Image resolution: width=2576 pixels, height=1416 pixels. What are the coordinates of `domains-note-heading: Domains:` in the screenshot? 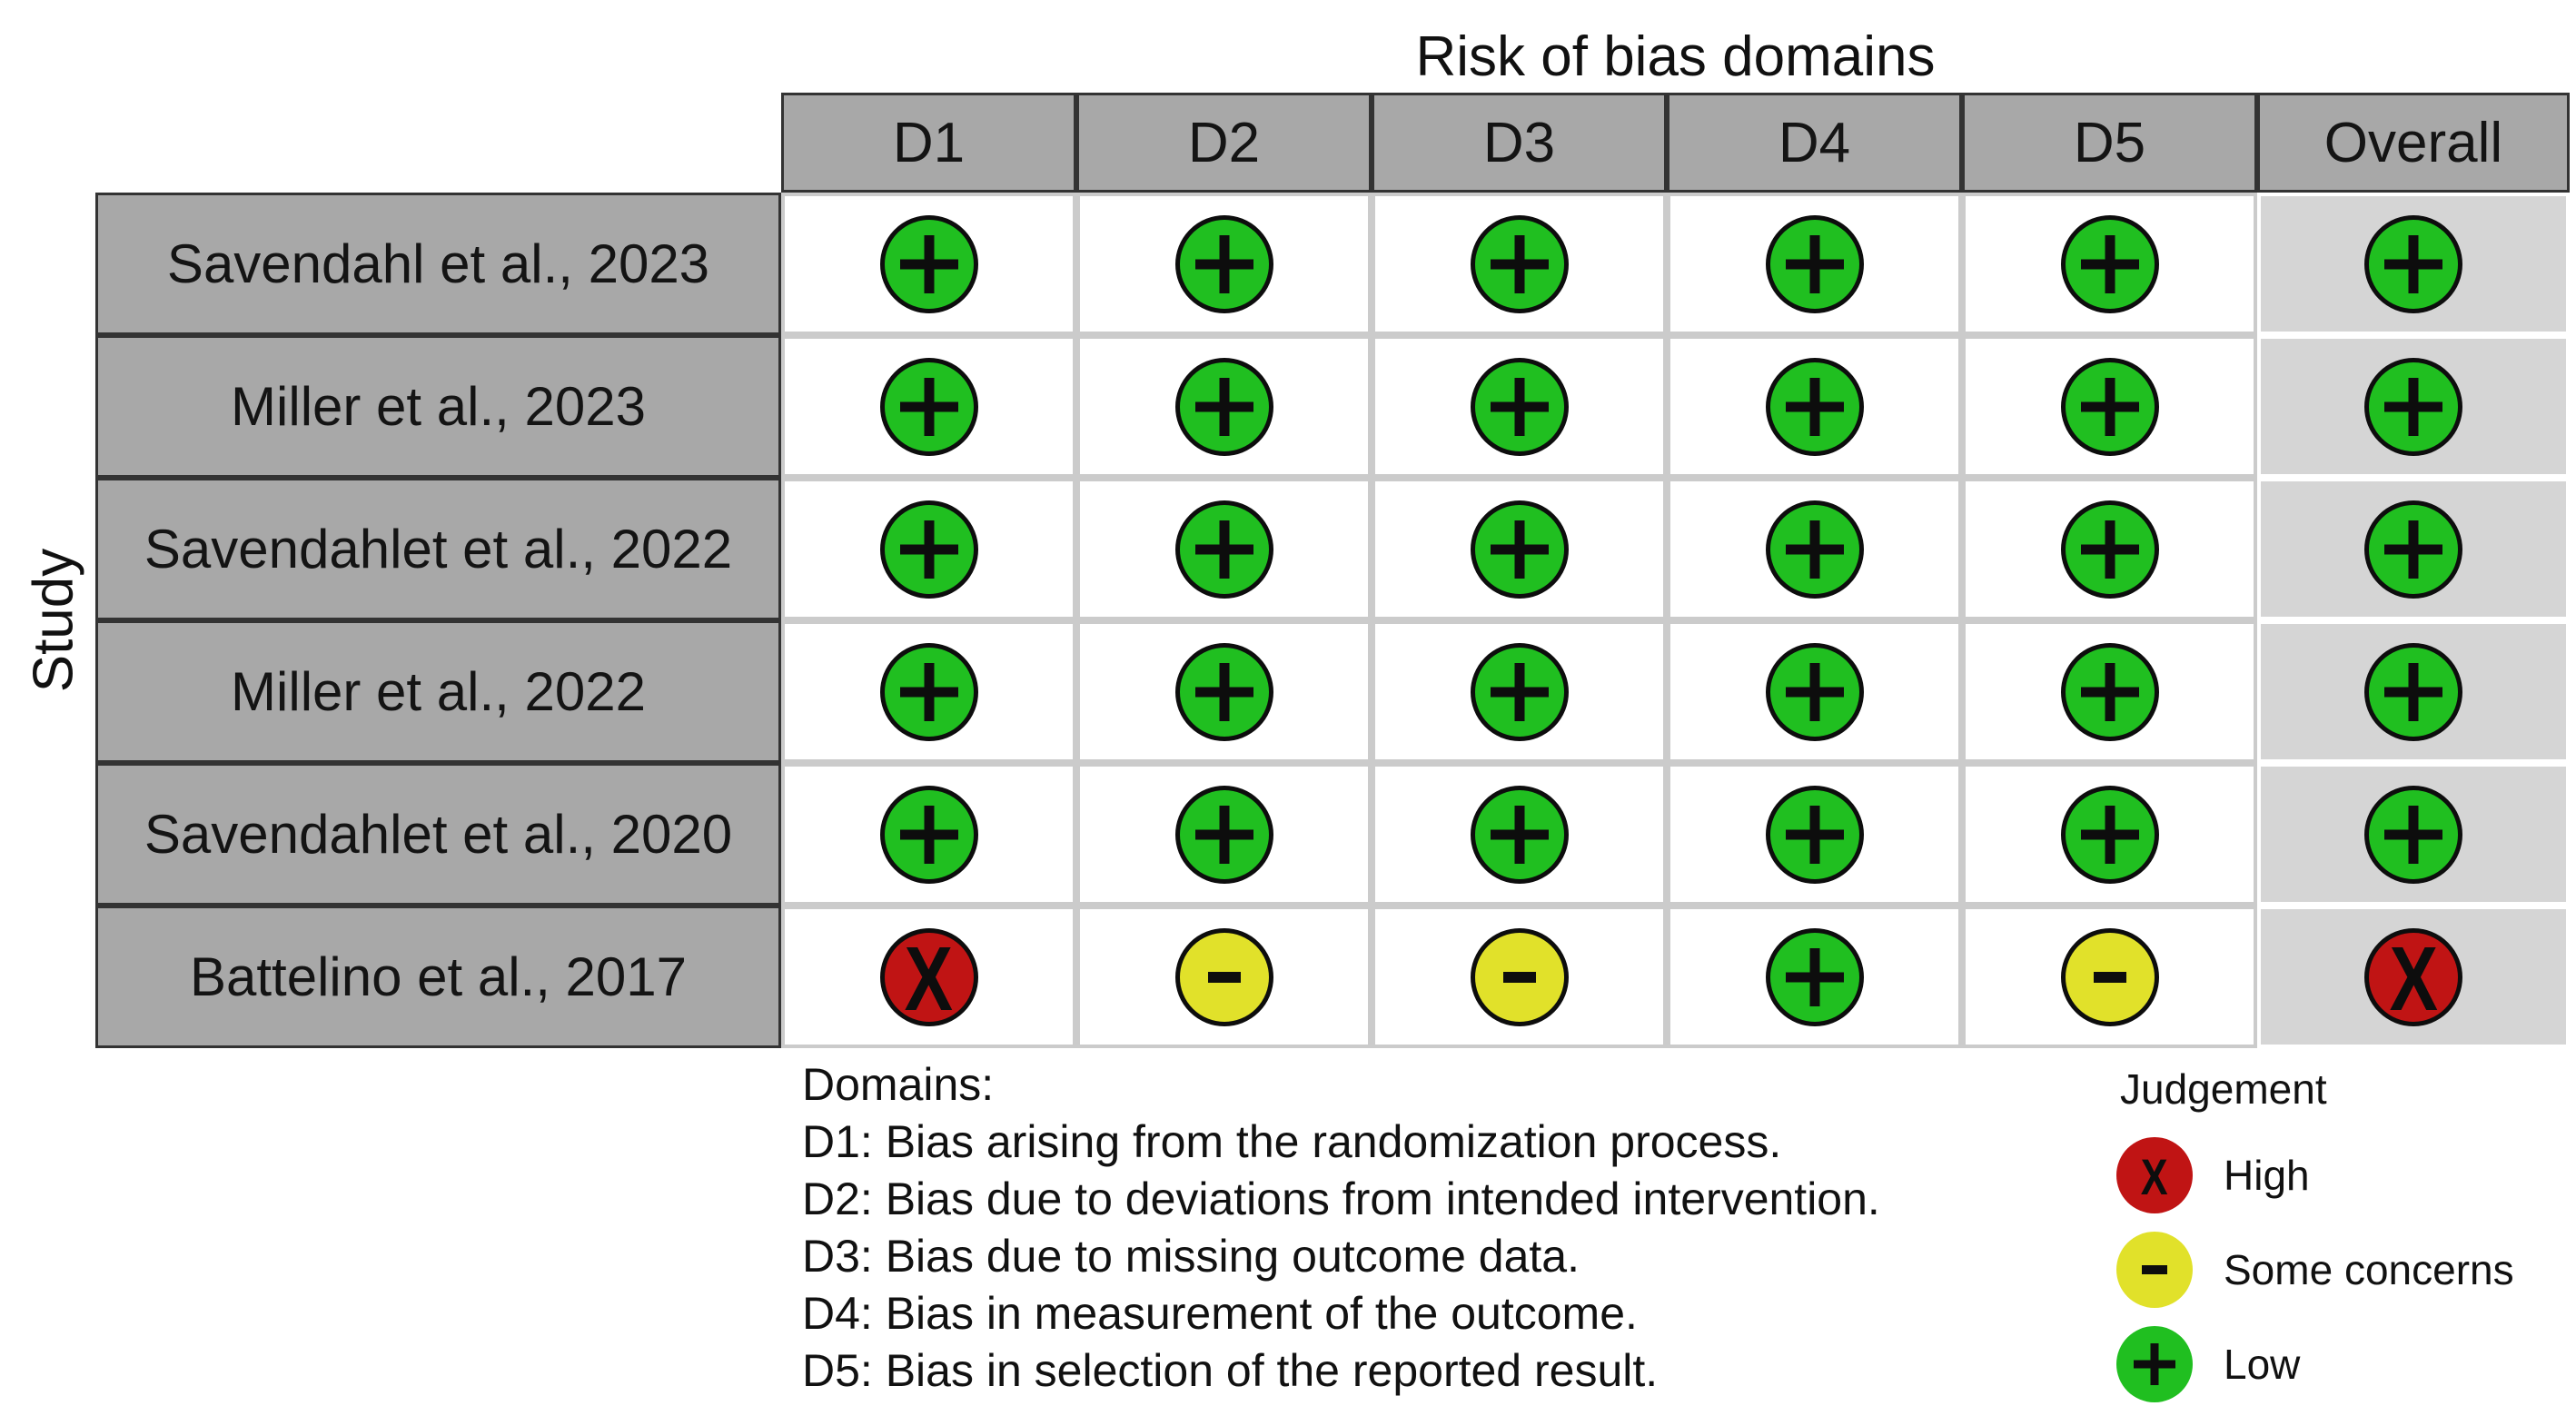 It's located at (898, 1084).